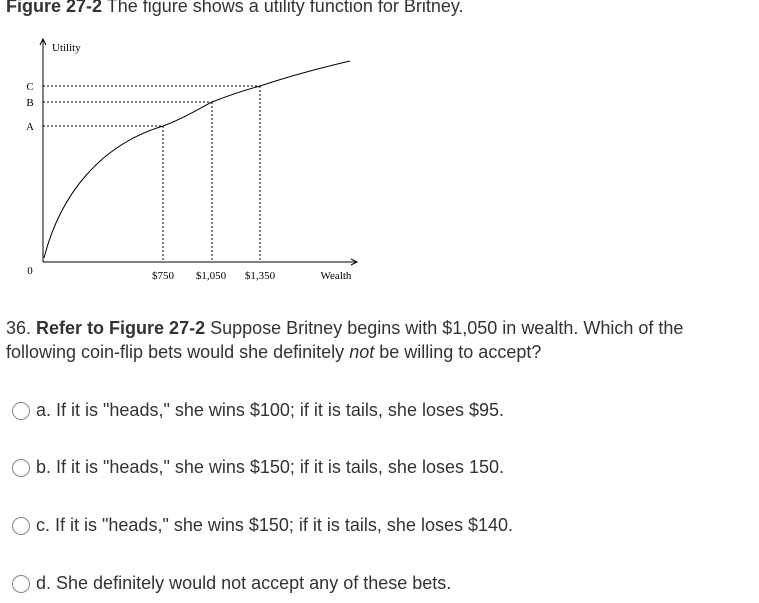  I want to click on utility-curve, so click(197, 159).